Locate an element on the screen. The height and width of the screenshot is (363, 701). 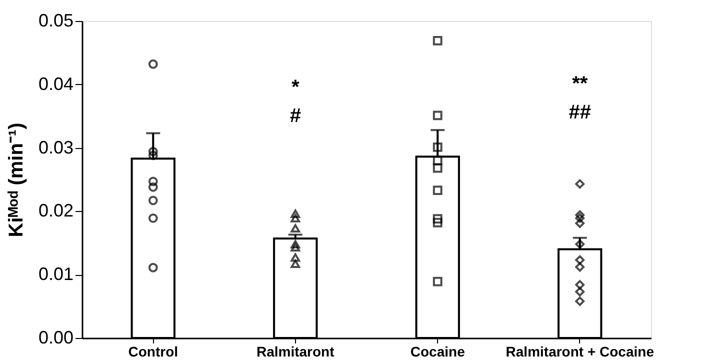
y-tick-label: 0.03 is located at coordinates (56, 147).